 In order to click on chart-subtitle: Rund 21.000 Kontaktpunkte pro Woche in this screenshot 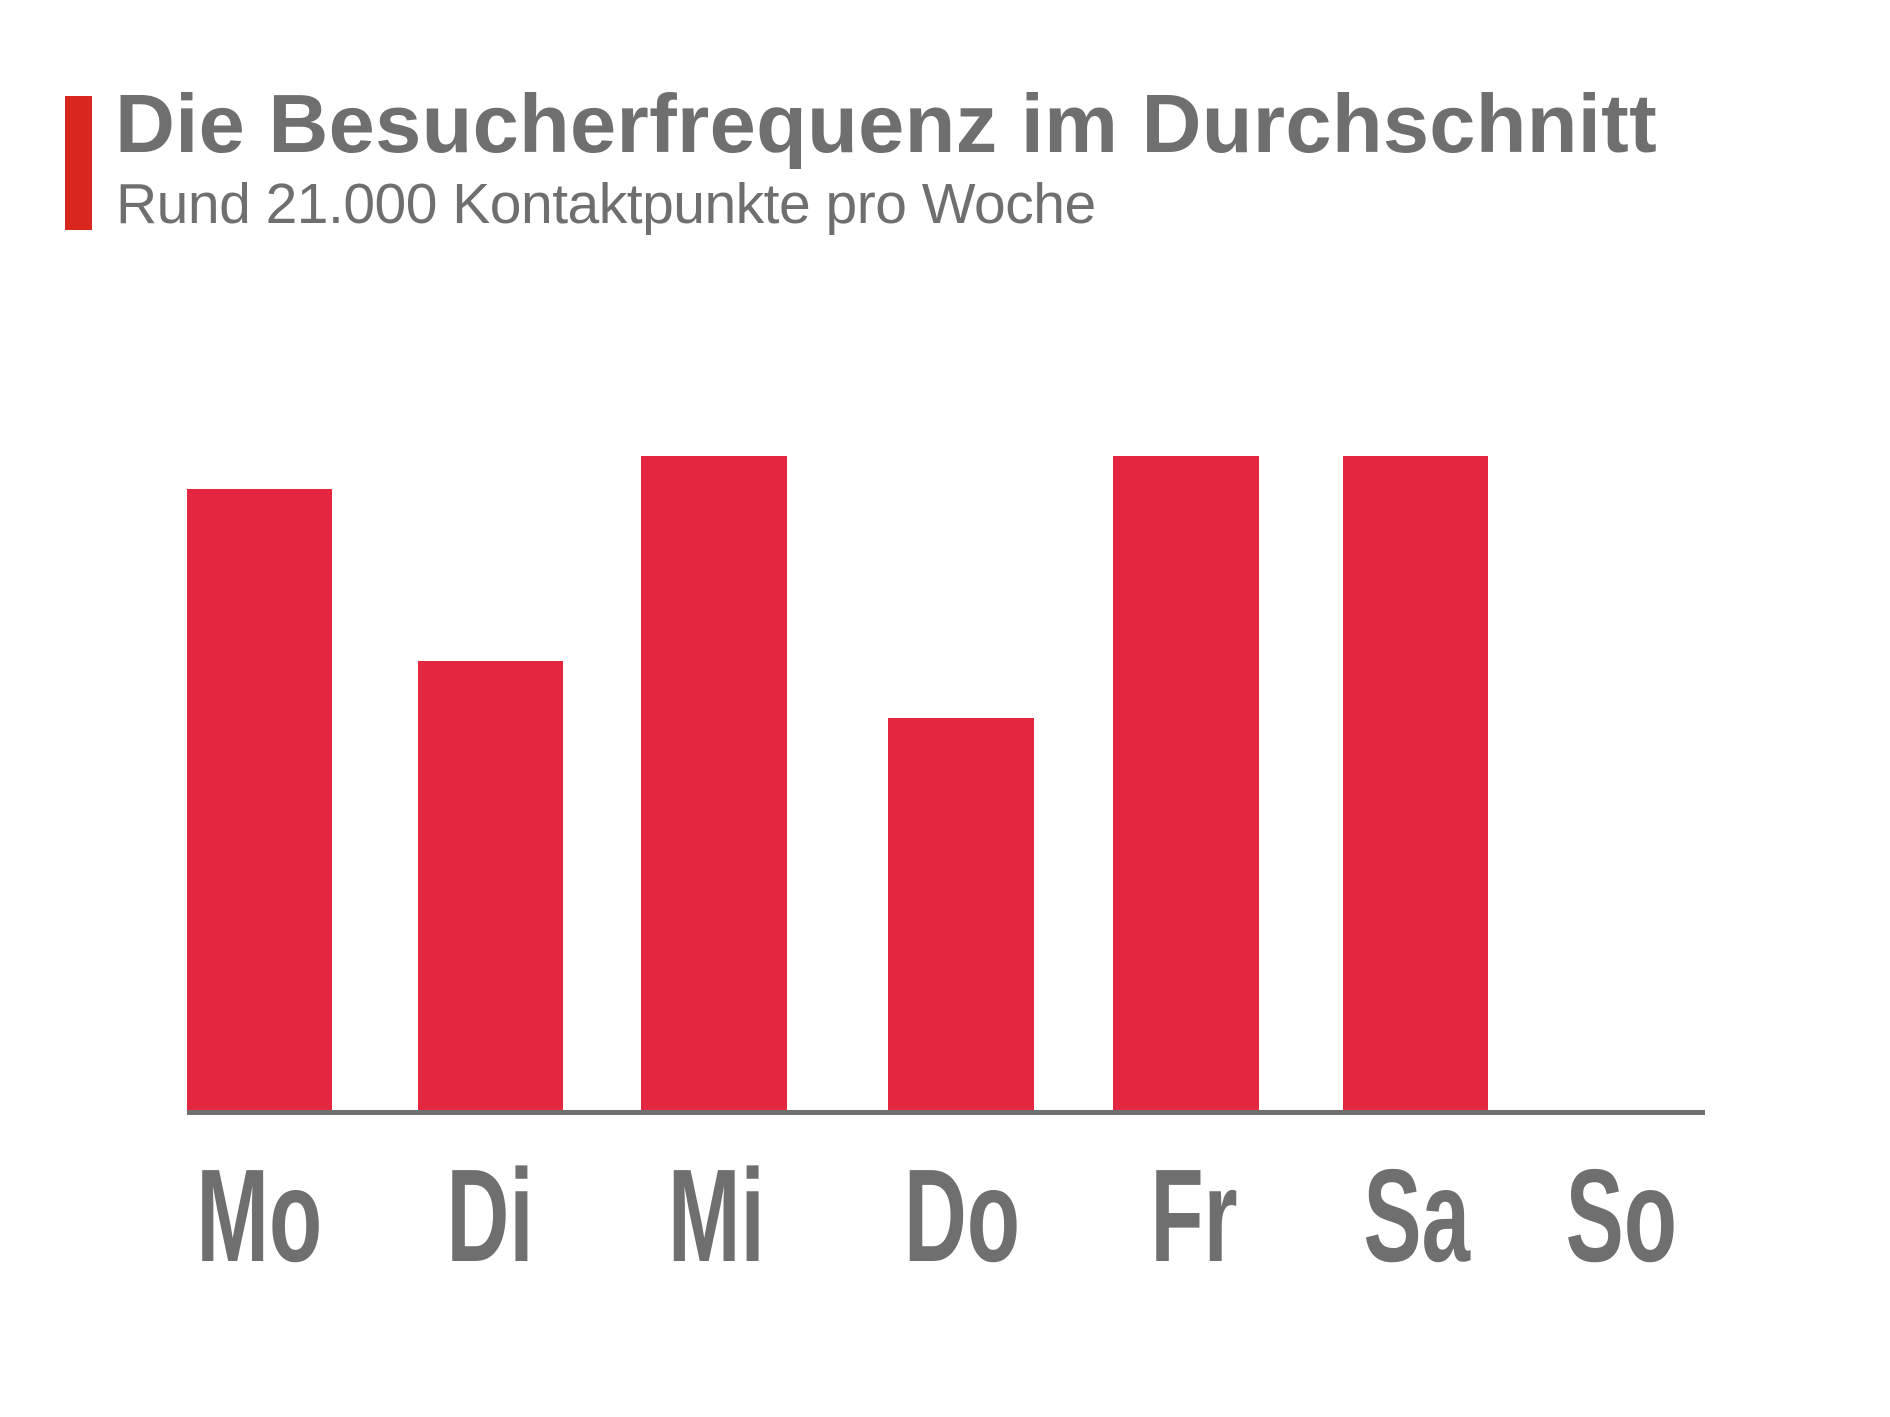, I will do `click(606, 204)`.